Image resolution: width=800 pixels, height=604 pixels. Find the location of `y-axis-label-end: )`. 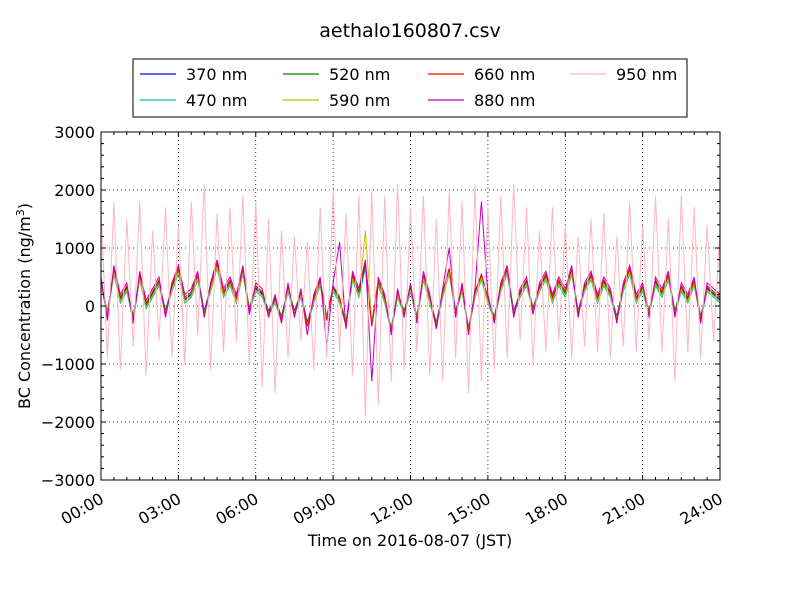

y-axis-label-end: ) is located at coordinates (24, 206).